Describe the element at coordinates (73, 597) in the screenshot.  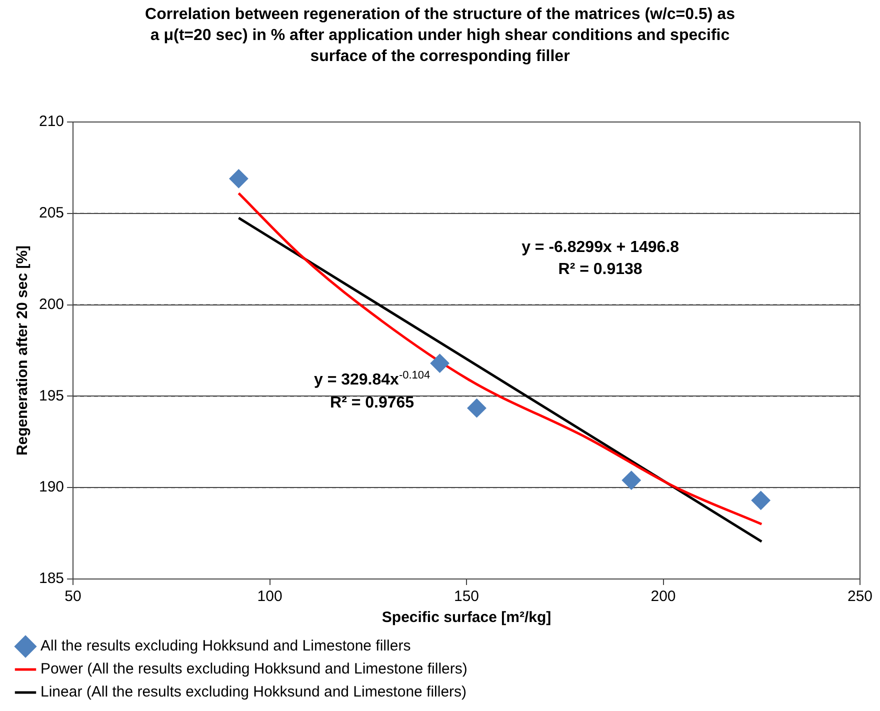
I see `x-tick-label: 50` at that location.